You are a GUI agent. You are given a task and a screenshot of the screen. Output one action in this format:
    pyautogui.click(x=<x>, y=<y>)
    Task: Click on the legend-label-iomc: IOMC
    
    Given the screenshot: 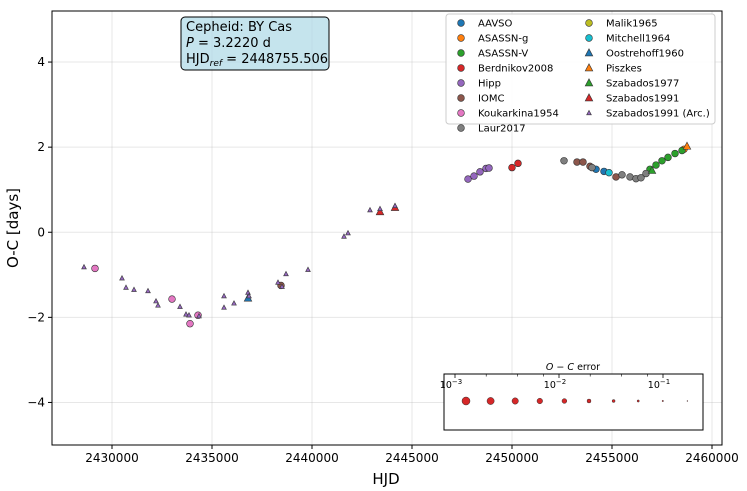 What is the action you would take?
    pyautogui.click(x=491, y=99)
    